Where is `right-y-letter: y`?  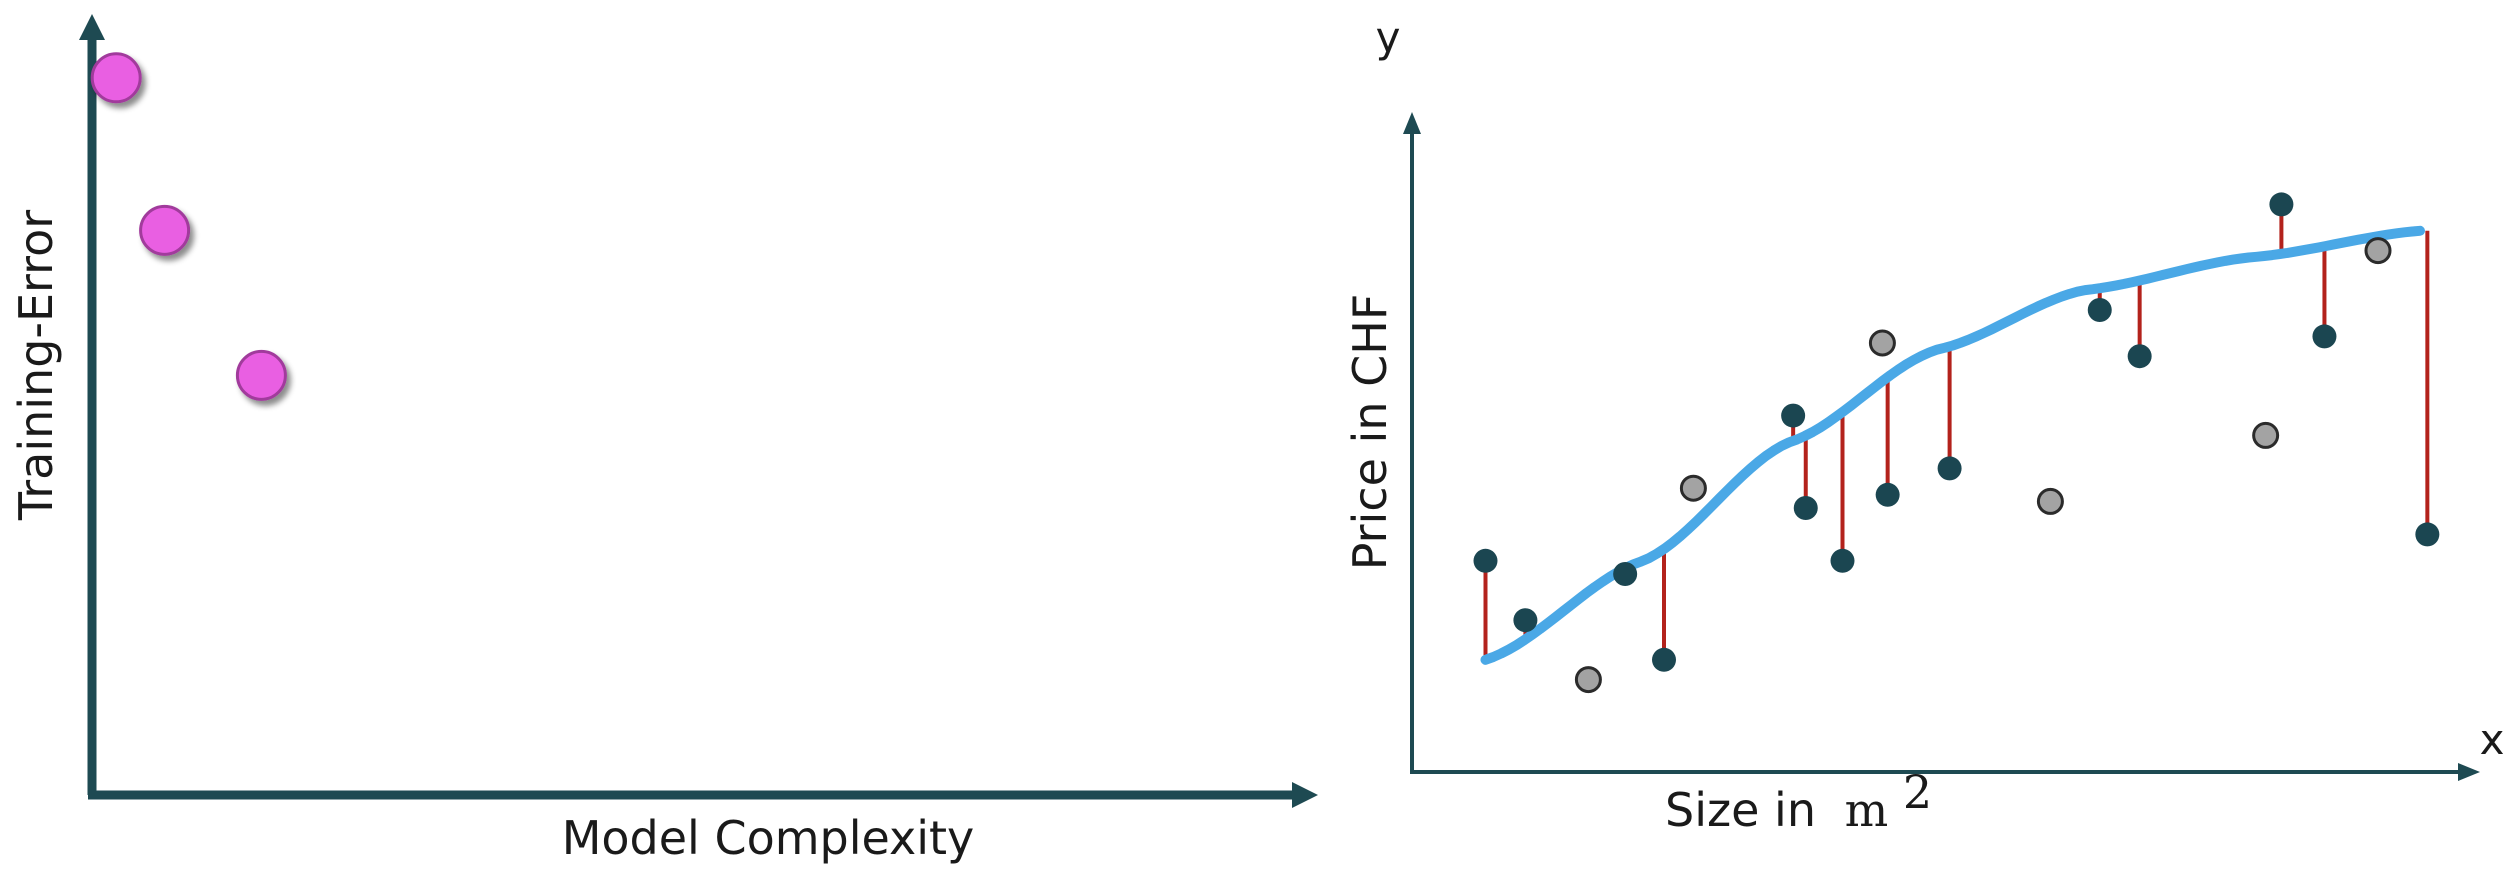 right-y-letter: y is located at coordinates (1388, 37).